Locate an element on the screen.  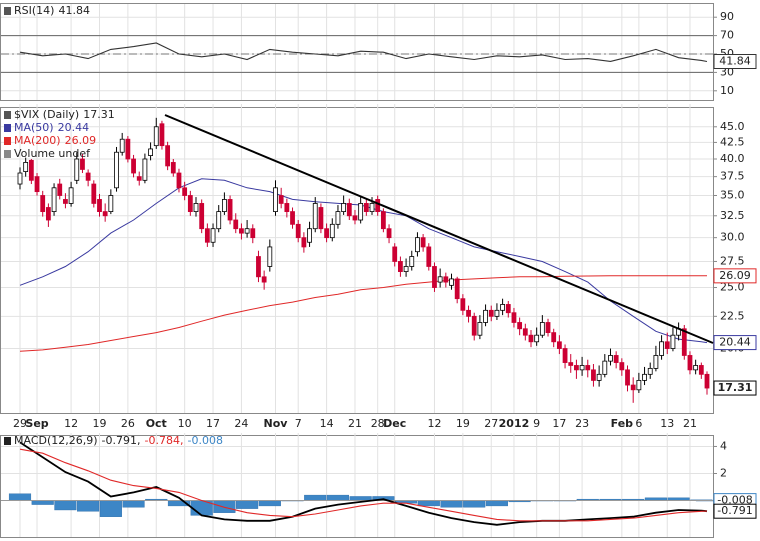
y-tick-label: 2 is located at coordinates (723, 472).